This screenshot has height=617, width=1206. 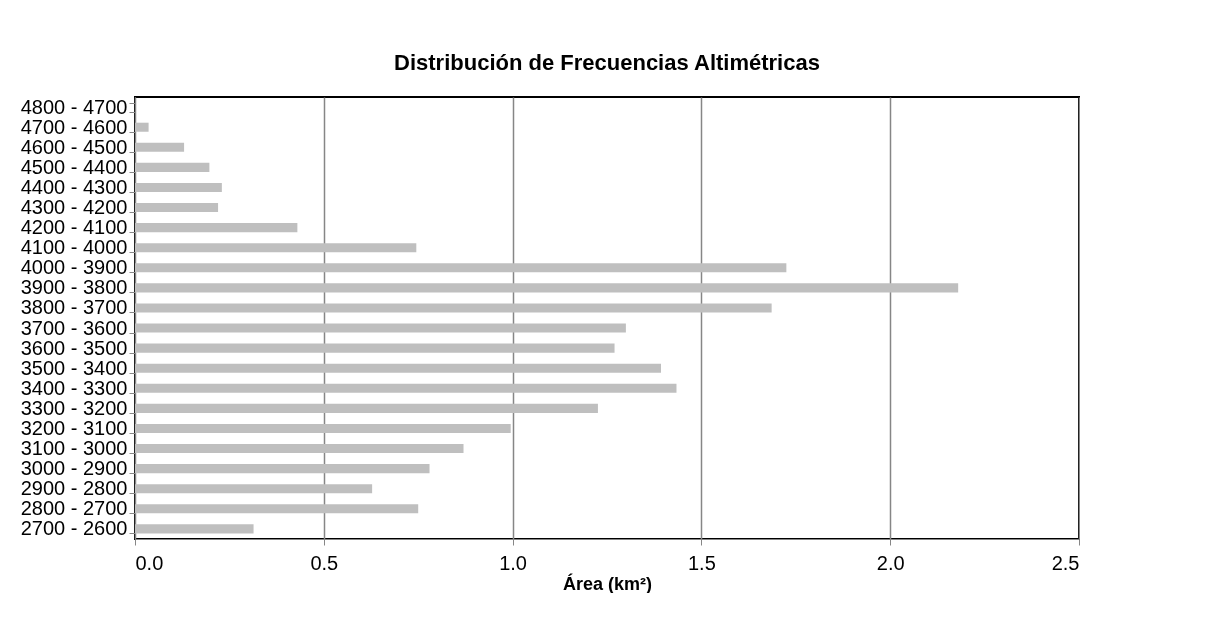 What do you see at coordinates (74, 387) in the screenshot?
I see `y-tick-label: 3400 - 3300` at bounding box center [74, 387].